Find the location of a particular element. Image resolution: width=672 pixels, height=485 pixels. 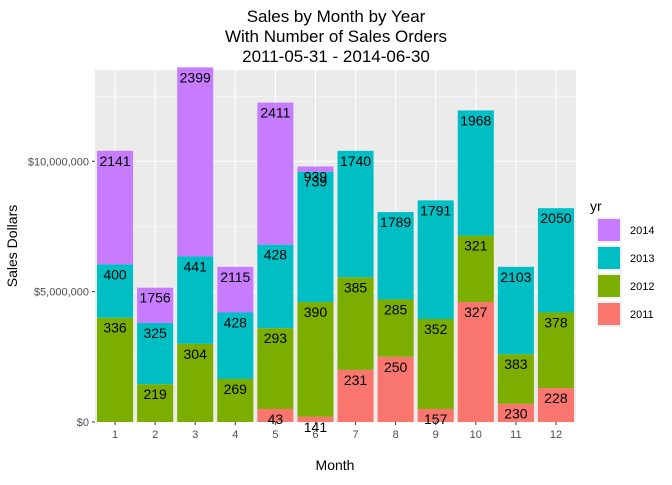

title-line: 2011-05-31 - 2014-06-30 is located at coordinates (336, 56).